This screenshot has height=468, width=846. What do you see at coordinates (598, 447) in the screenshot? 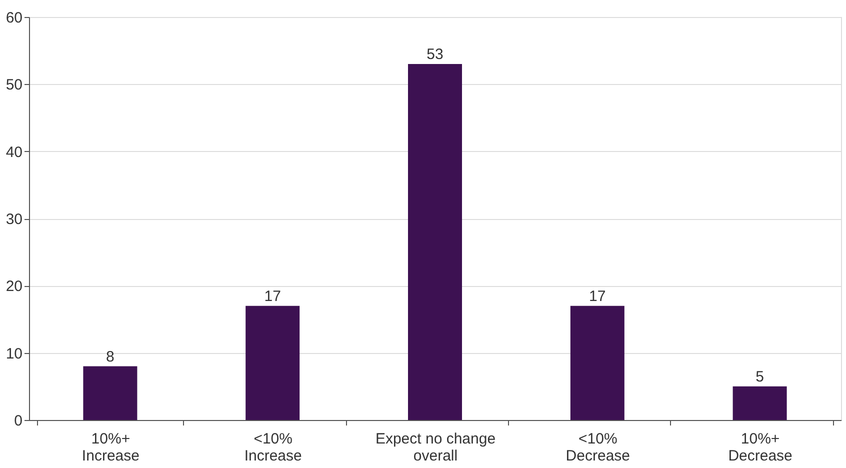
I see `x-tick-label: <10% Decrease` at bounding box center [598, 447].